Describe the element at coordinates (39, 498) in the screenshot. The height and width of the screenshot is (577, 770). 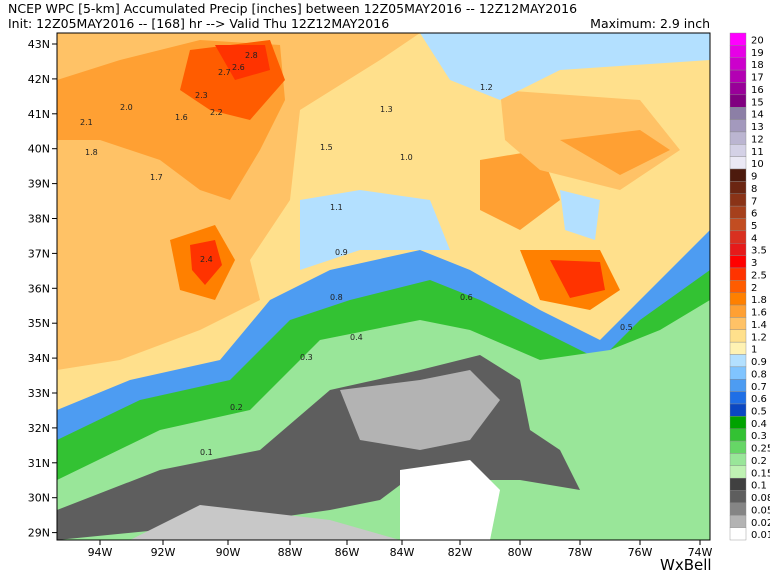
I see `lat-label: 30N` at that location.